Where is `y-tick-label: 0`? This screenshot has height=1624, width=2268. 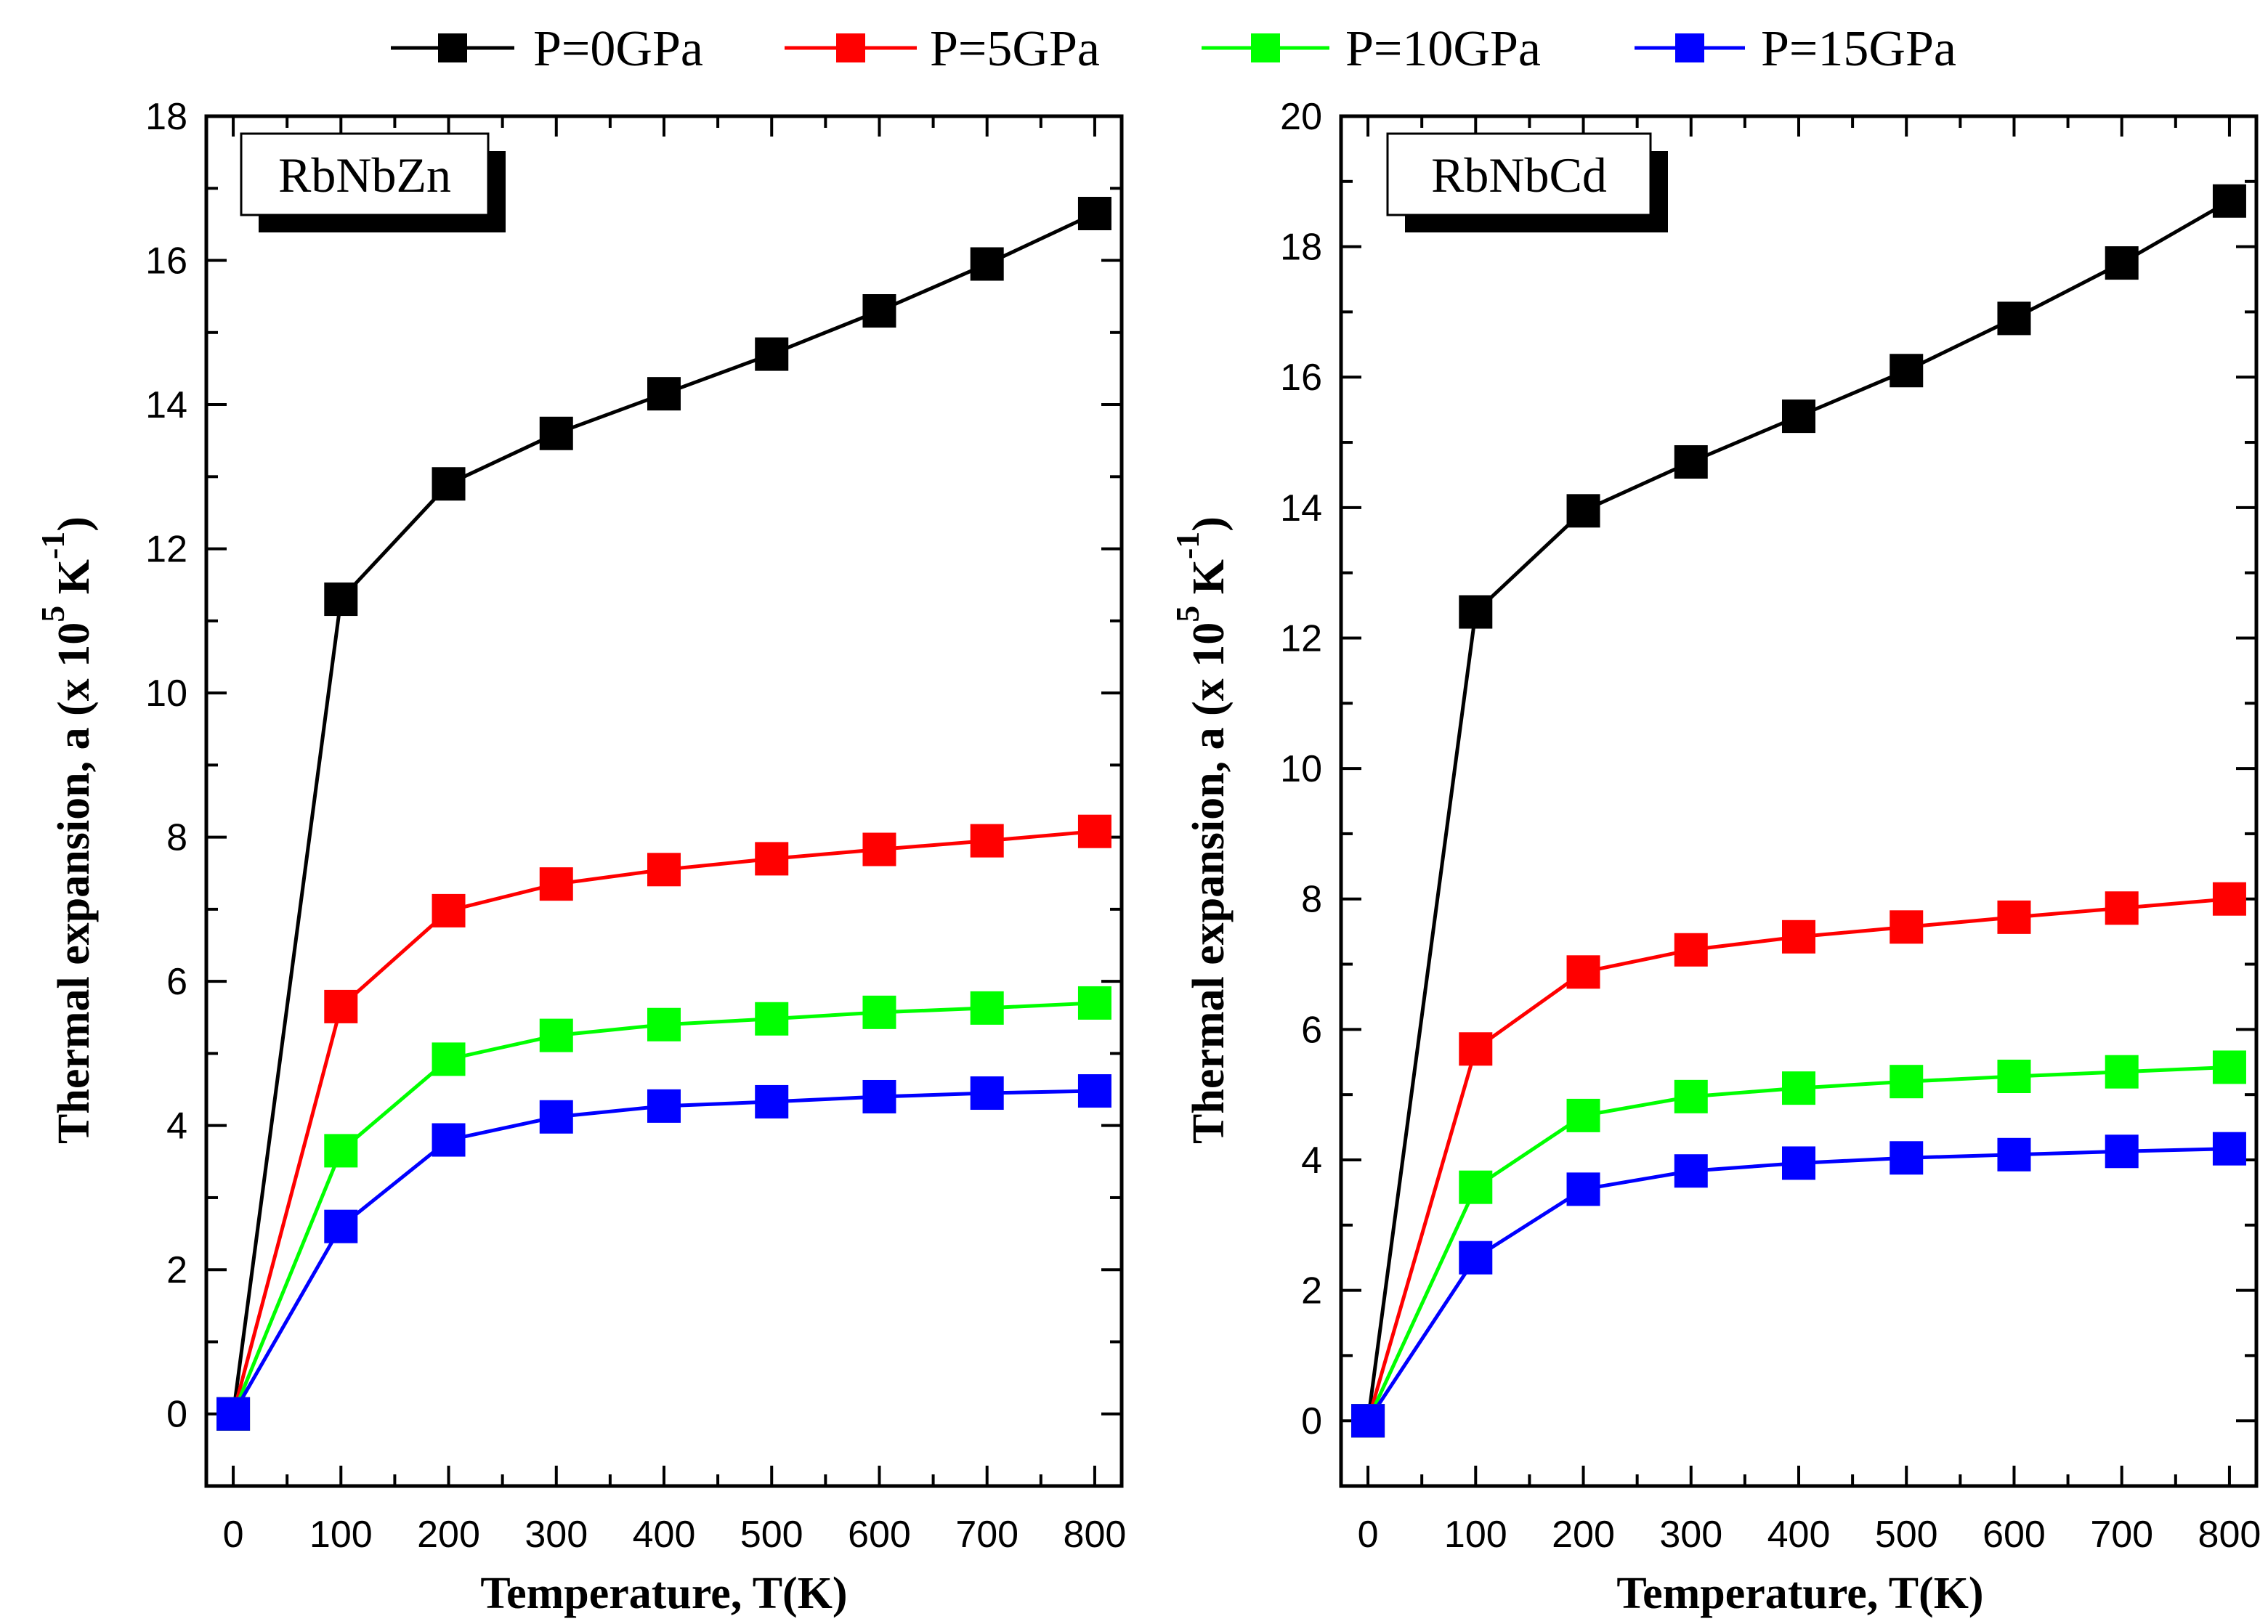
y-tick-label: 0 is located at coordinates (176, 1415).